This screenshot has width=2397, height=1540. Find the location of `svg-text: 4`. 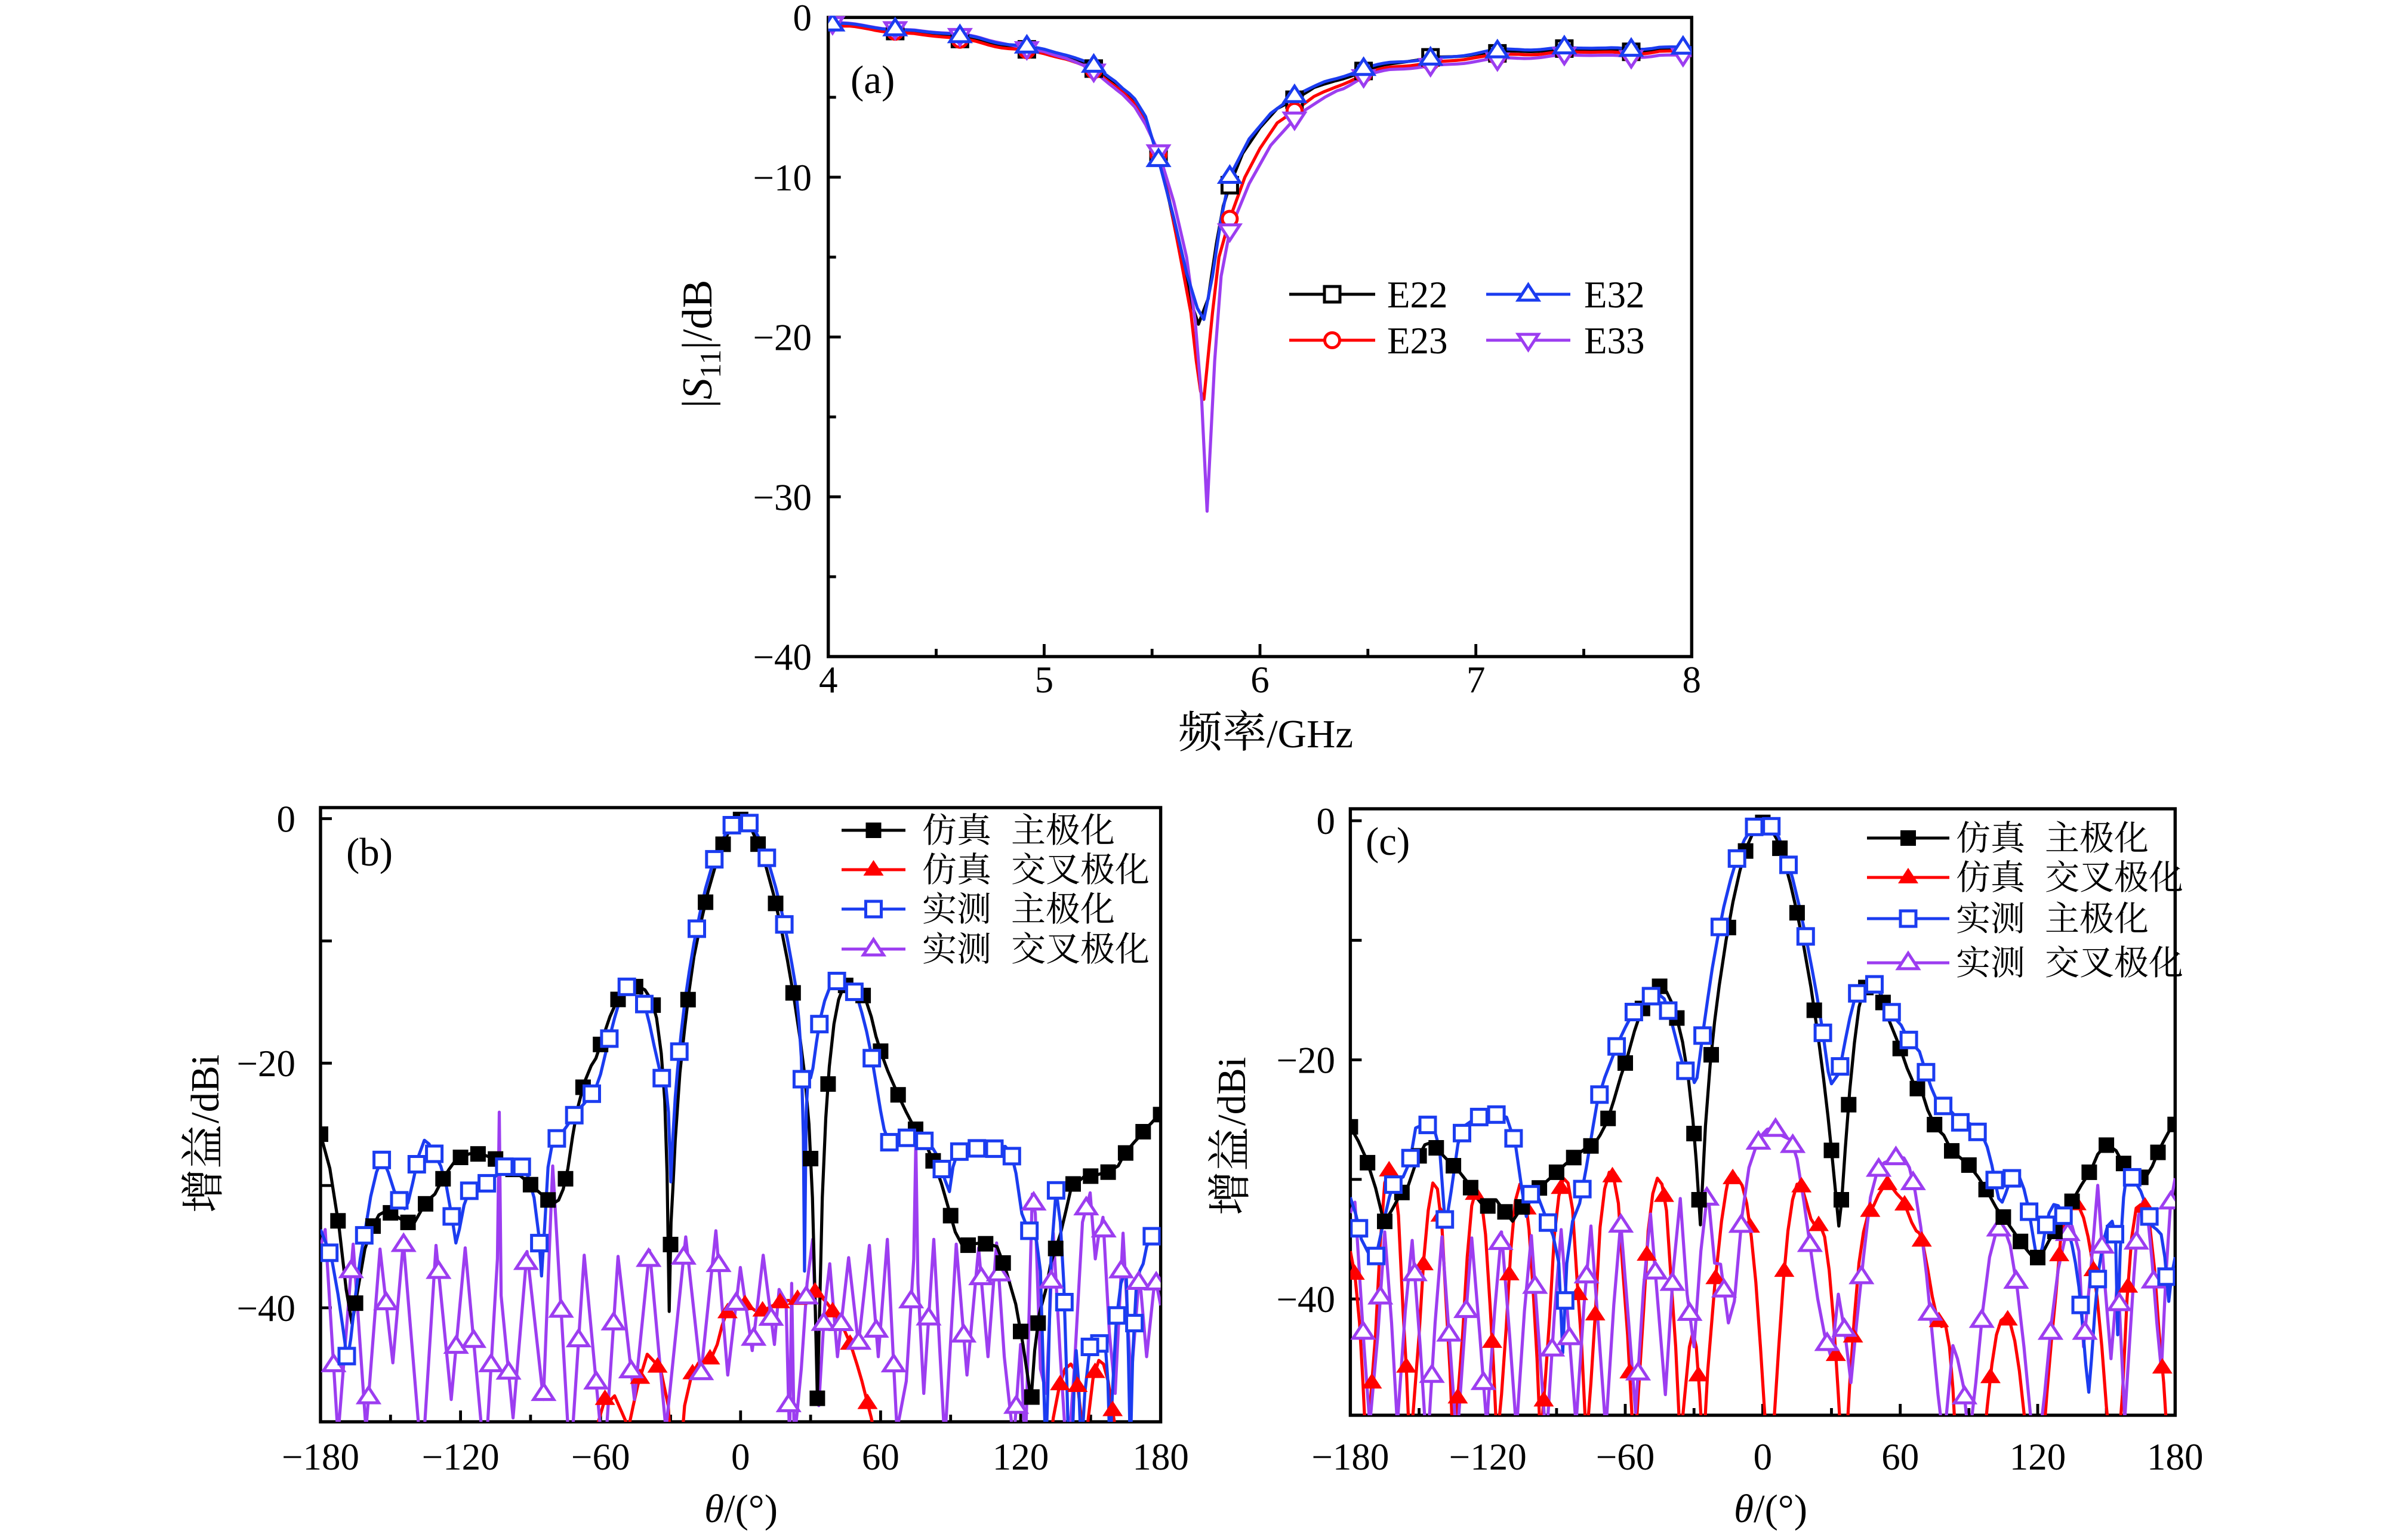

svg-text: 4 is located at coordinates (828, 680).